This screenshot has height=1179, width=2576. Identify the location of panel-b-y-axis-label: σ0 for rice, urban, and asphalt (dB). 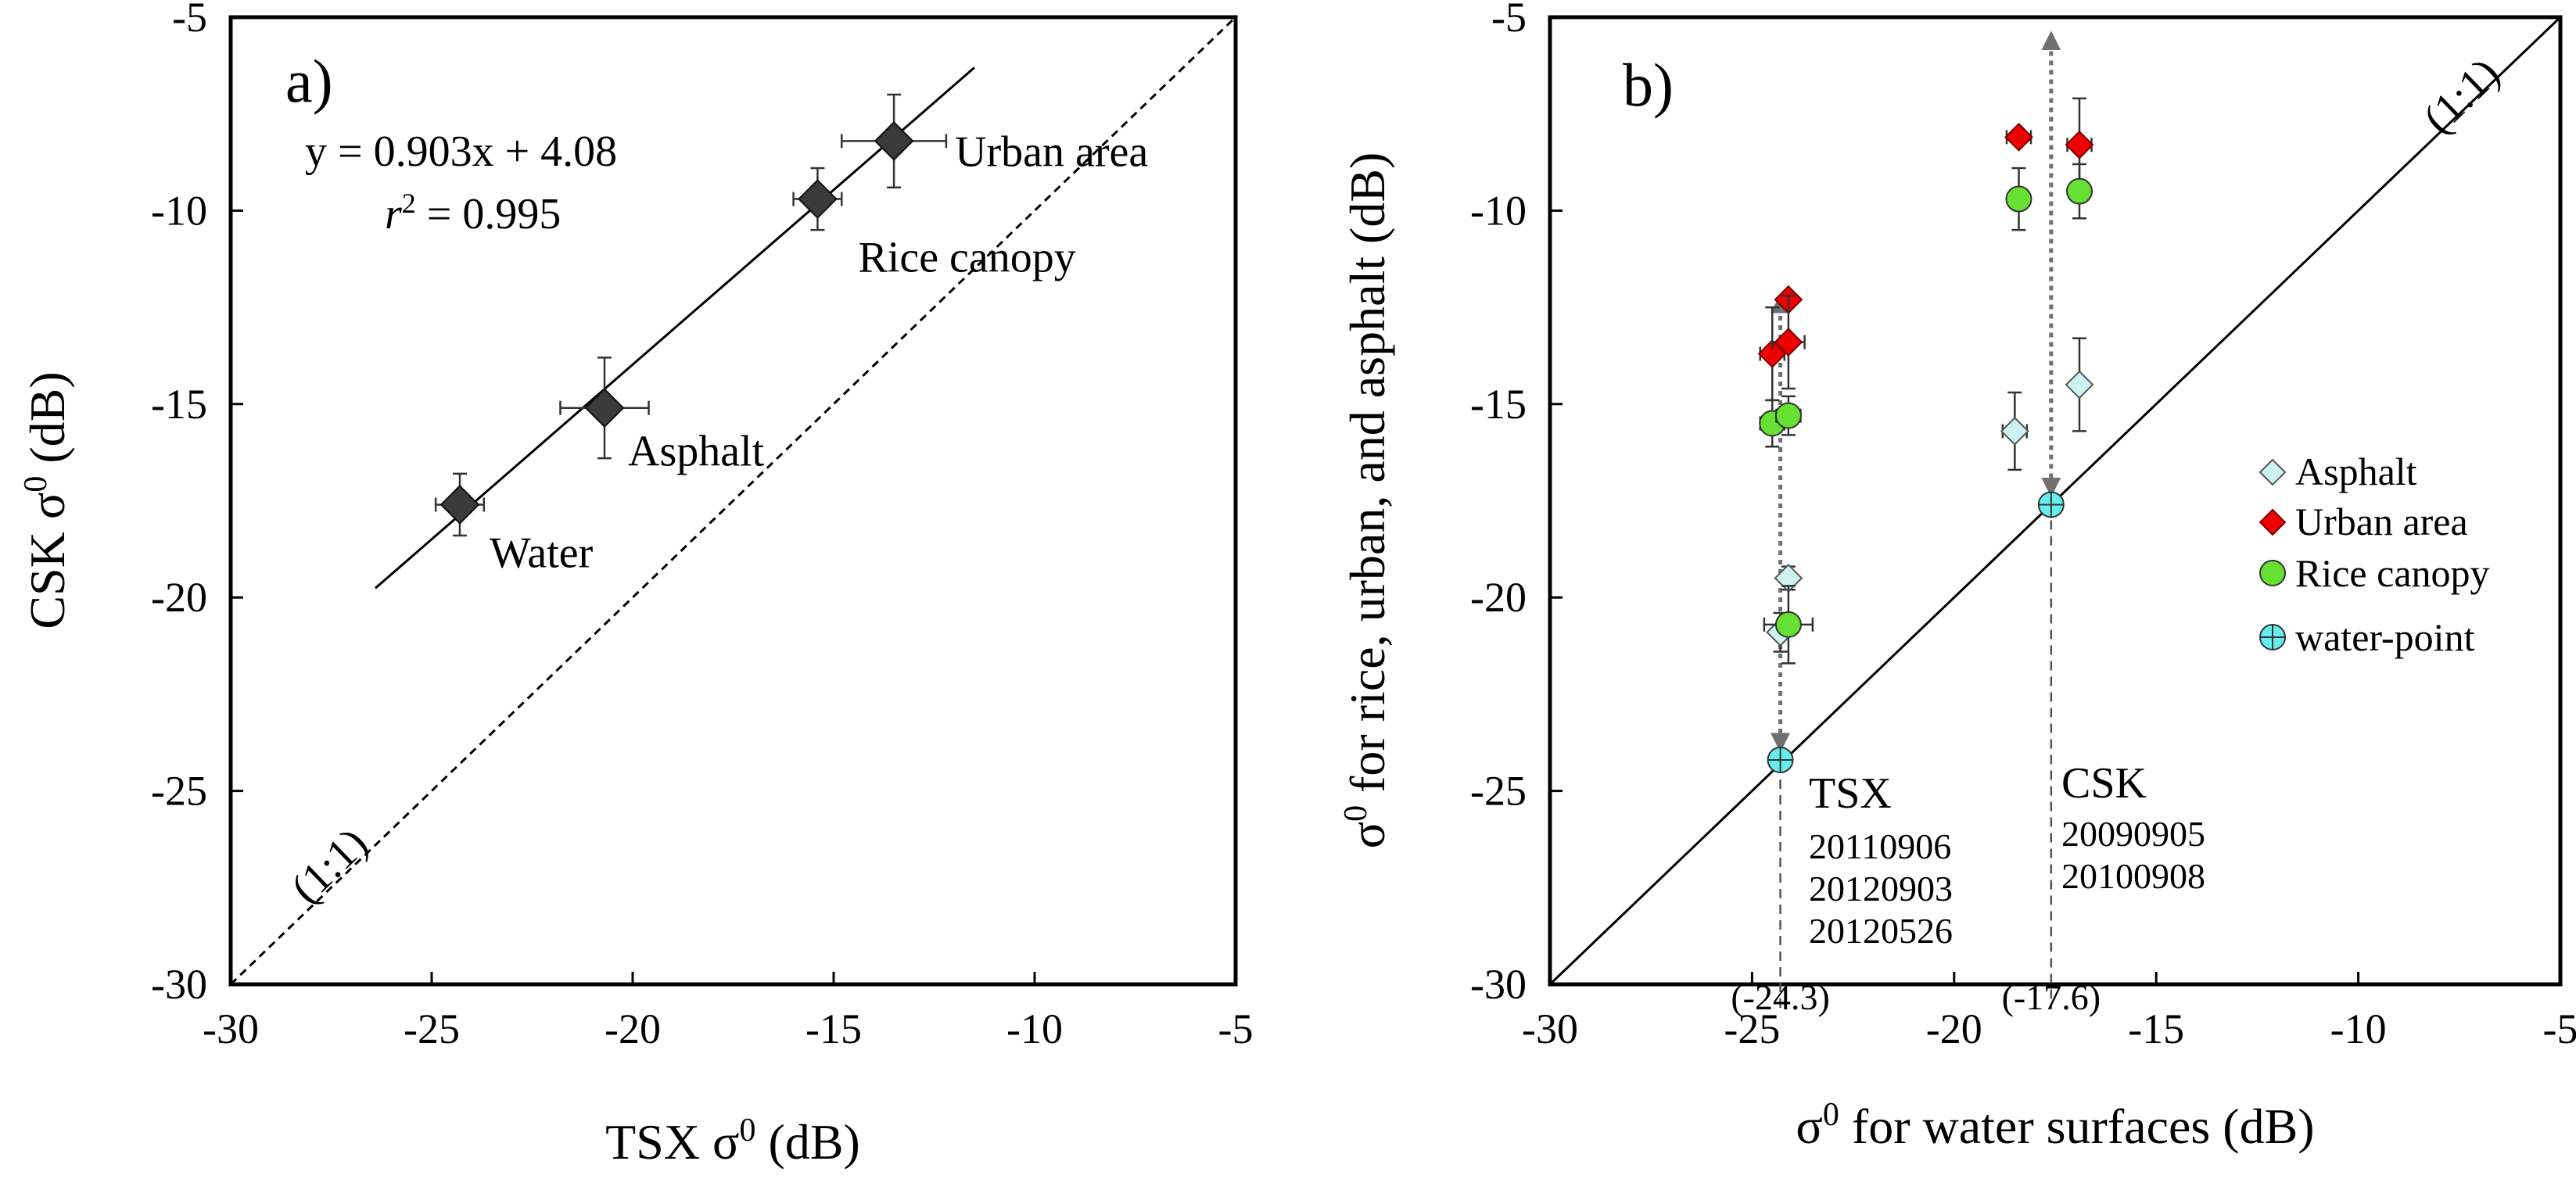
(1366, 501).